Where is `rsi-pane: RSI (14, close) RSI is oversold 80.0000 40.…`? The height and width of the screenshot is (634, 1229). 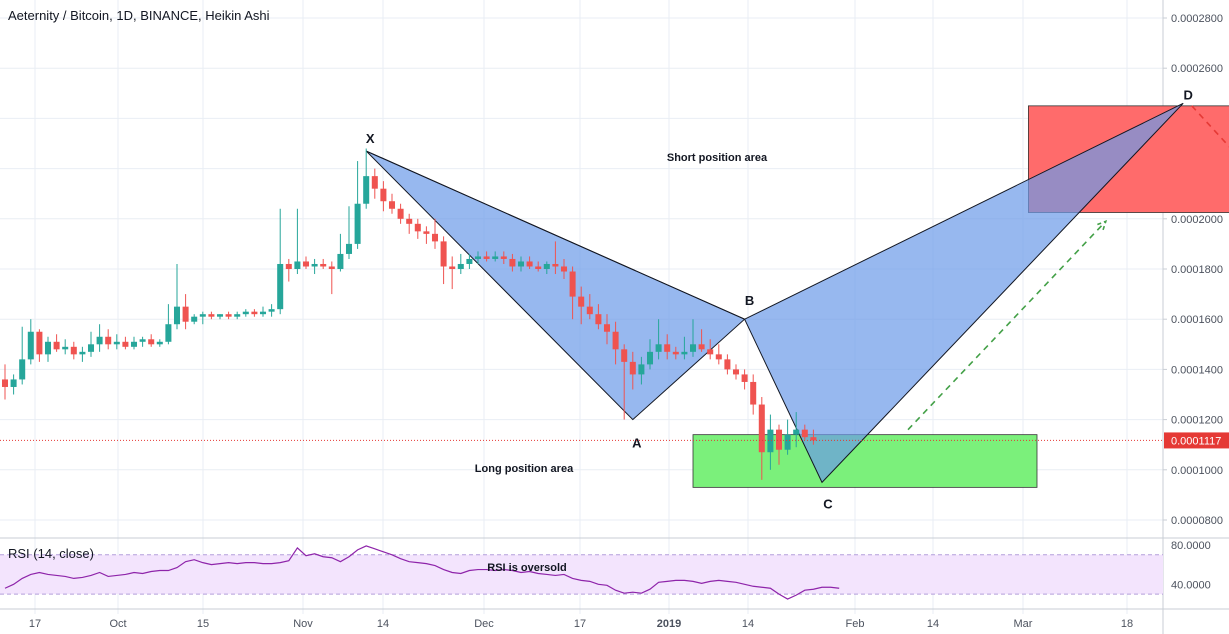
rsi-pane: RSI (14, close) RSI is oversold 80.0000 40.… is located at coordinates (605, 570).